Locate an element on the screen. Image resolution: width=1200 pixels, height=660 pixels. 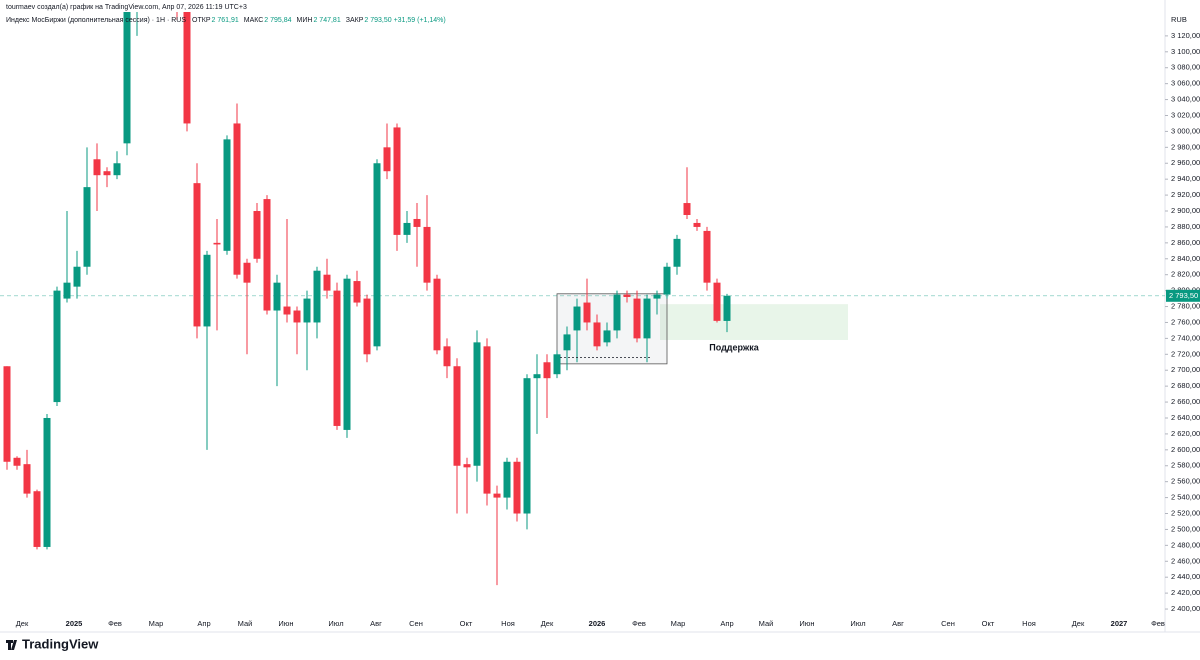
y-tick-label: 2 900,00 is located at coordinates (1185, 210).